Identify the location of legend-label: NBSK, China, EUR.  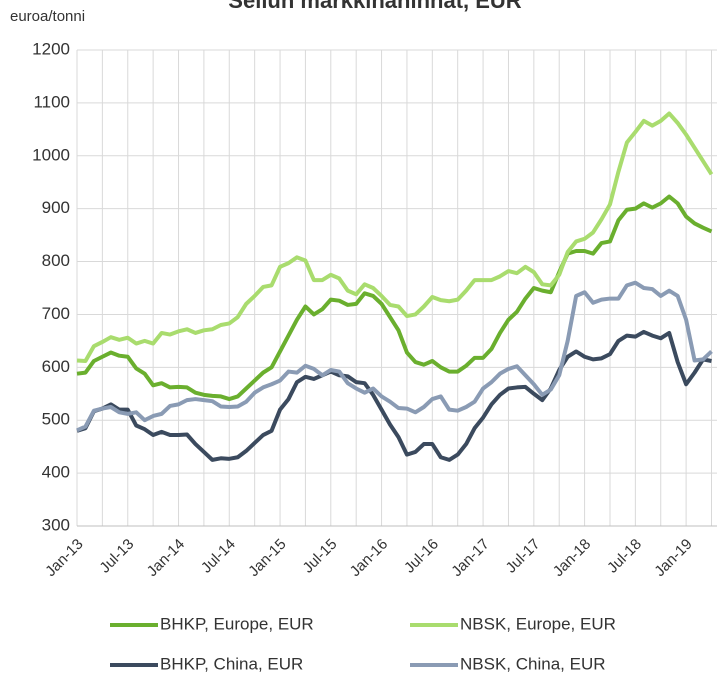
(533, 663).